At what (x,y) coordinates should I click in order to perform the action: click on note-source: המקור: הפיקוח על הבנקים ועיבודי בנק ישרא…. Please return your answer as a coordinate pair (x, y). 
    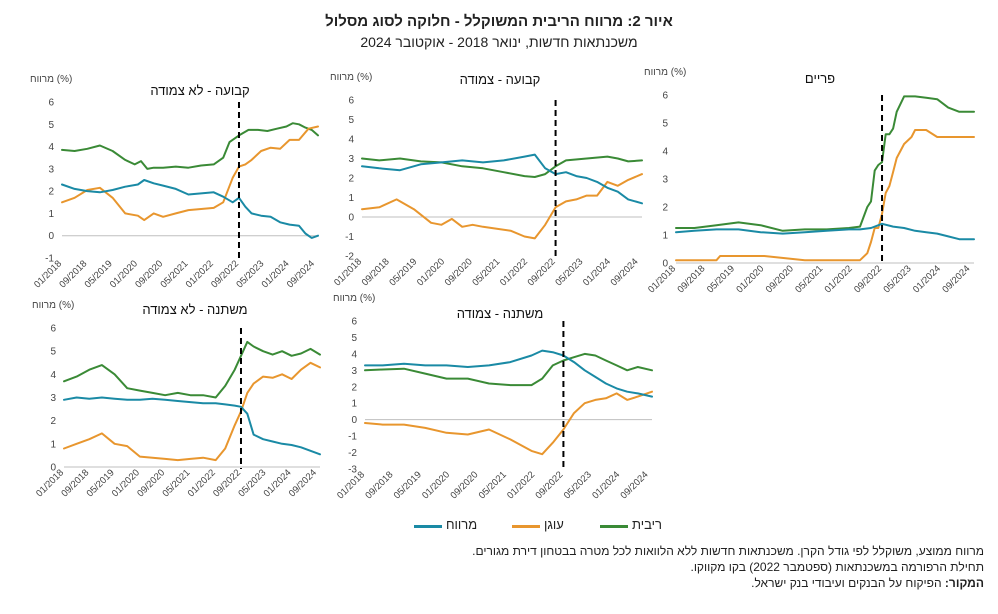
    Looking at the image, I should click on (504, 583).